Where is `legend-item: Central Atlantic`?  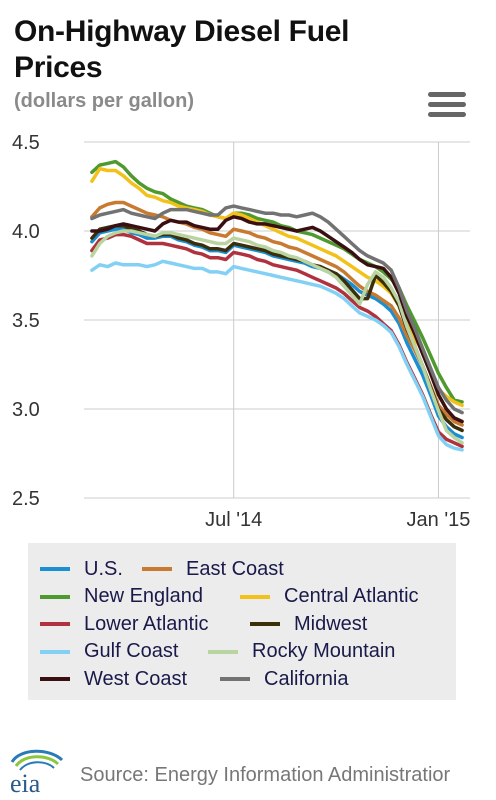
legend-item: Central Atlantic is located at coordinates (329, 597).